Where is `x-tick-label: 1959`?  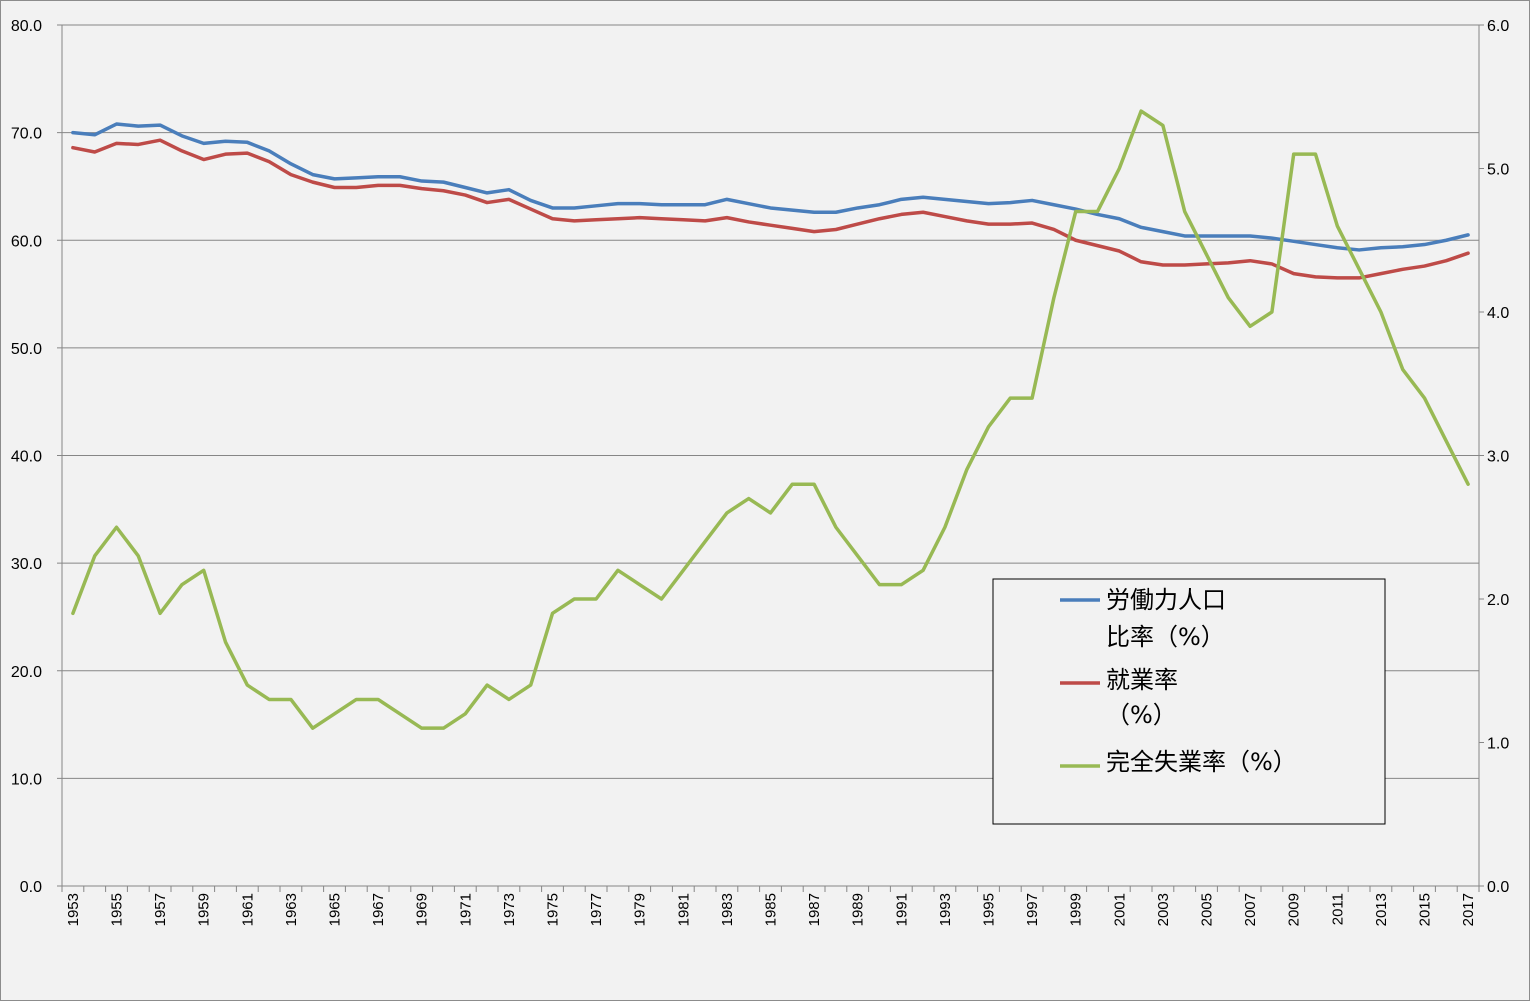
x-tick-label: 1959 is located at coordinates (204, 909).